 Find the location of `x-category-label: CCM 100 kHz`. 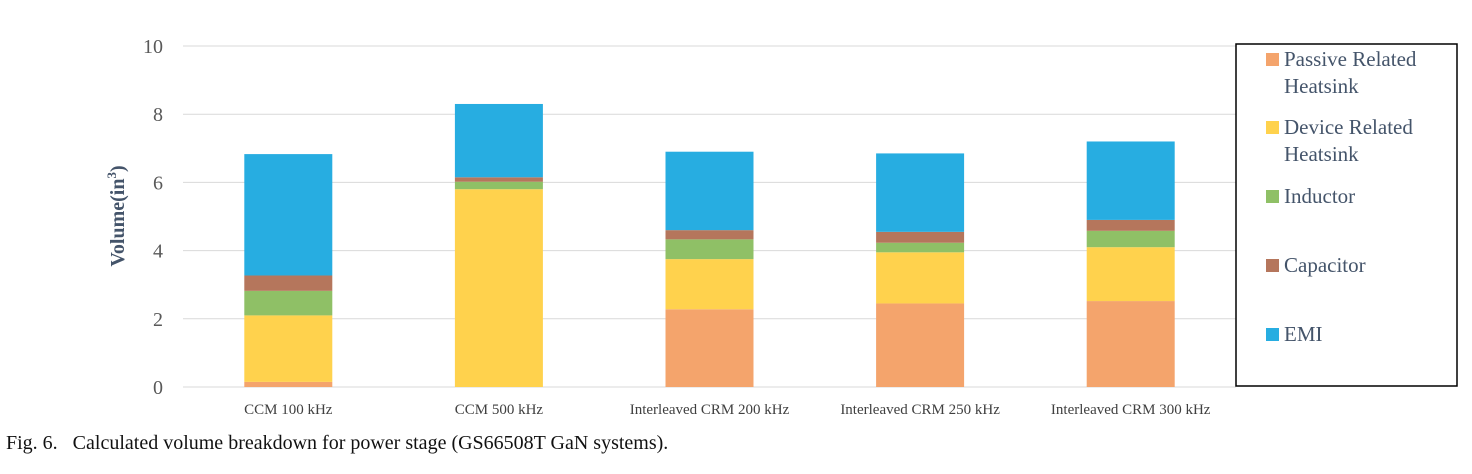

x-category-label: CCM 100 kHz is located at coordinates (288, 410).